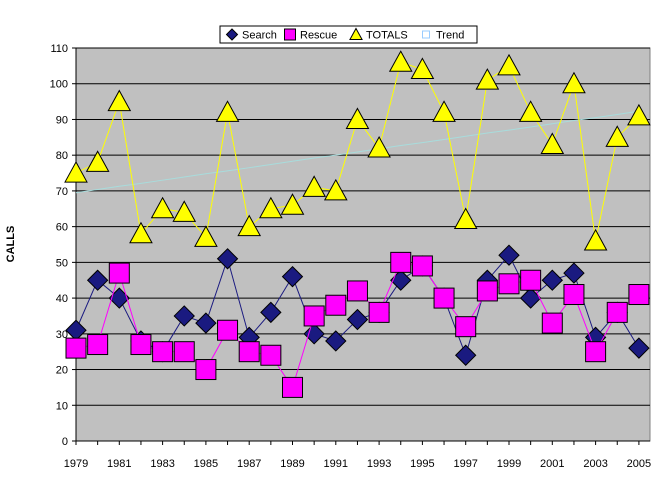 The image size is (652, 478). What do you see at coordinates (292, 464) in the screenshot?
I see `x-tick-label: 1989` at bounding box center [292, 464].